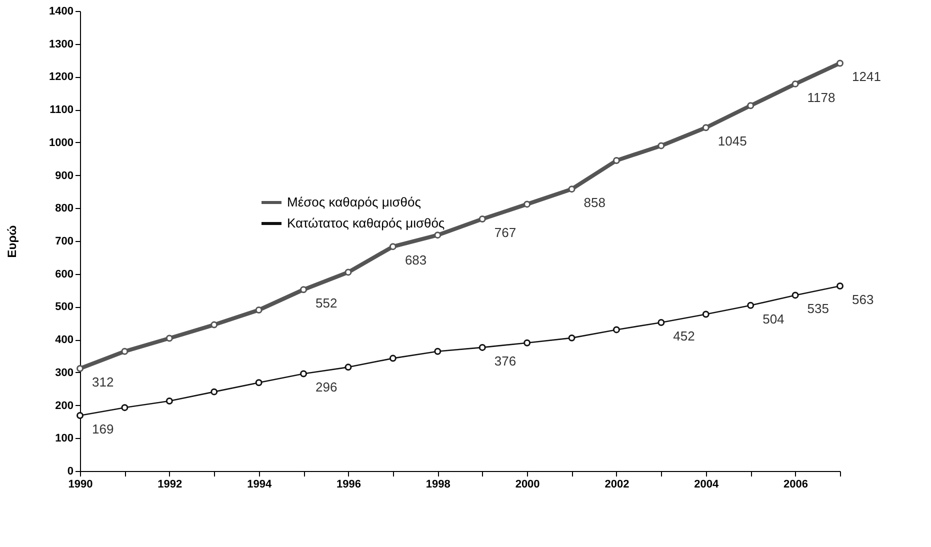 The height and width of the screenshot is (547, 931). What do you see at coordinates (103, 428) in the screenshot?
I see `data-label: 169` at bounding box center [103, 428].